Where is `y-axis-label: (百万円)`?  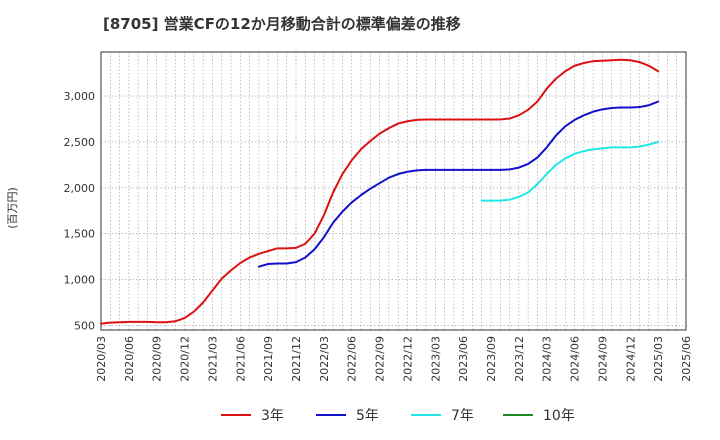 y-axis-label: (百万円) is located at coordinates (12, 208).